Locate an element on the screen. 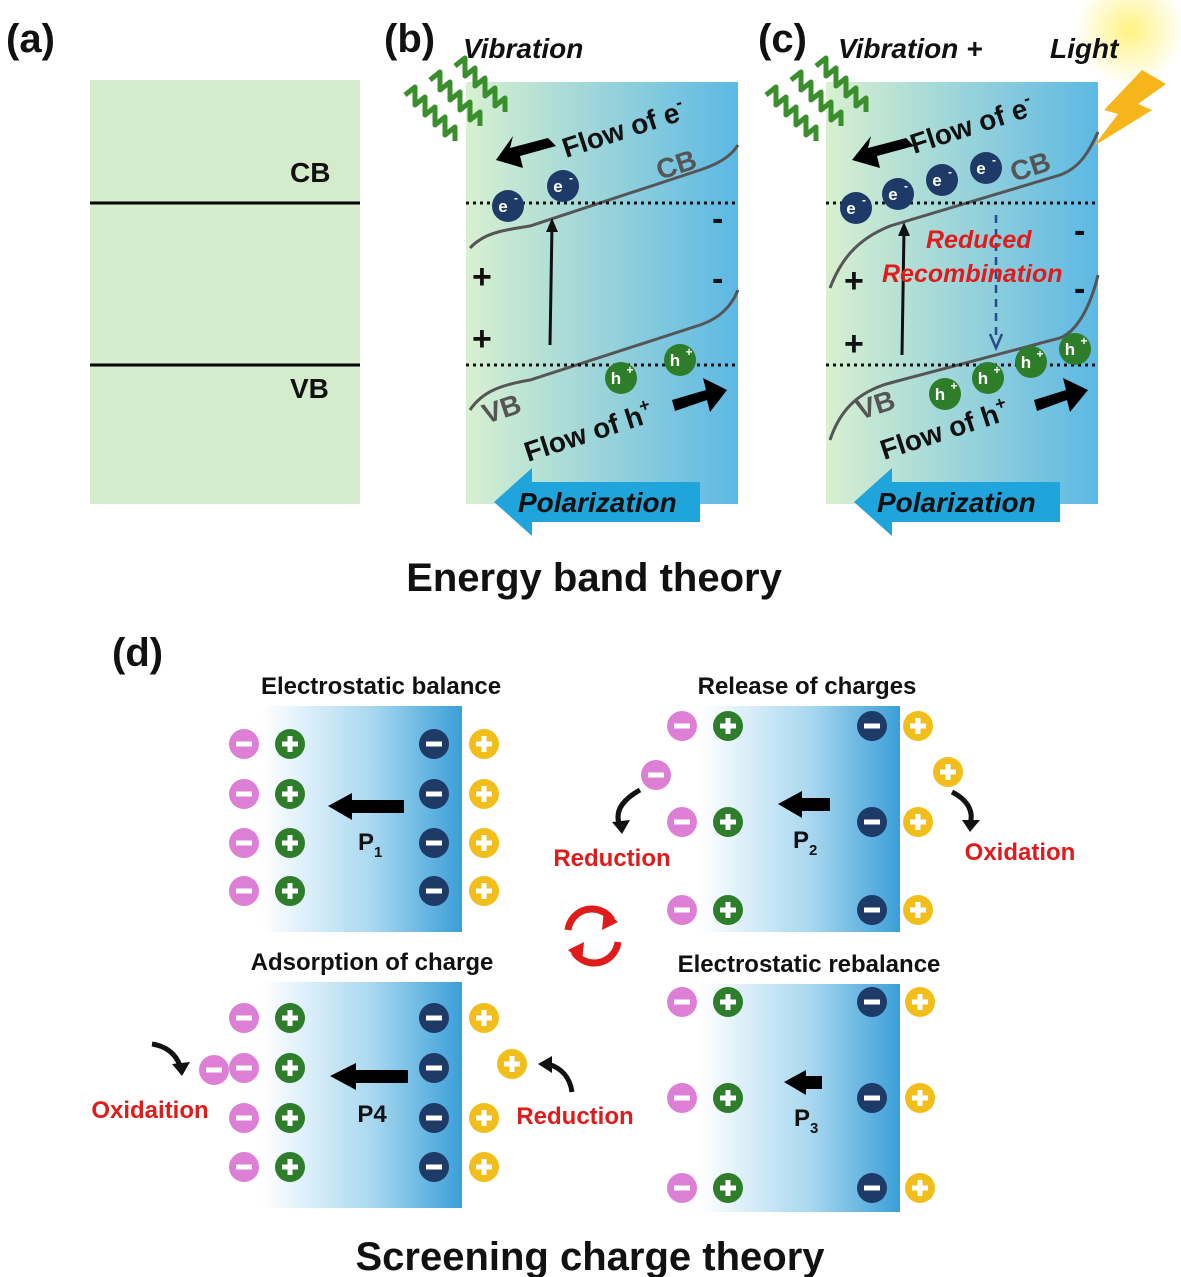 The height and width of the screenshot is (1277, 1181). panel-label-b: (b) is located at coordinates (409, 39).